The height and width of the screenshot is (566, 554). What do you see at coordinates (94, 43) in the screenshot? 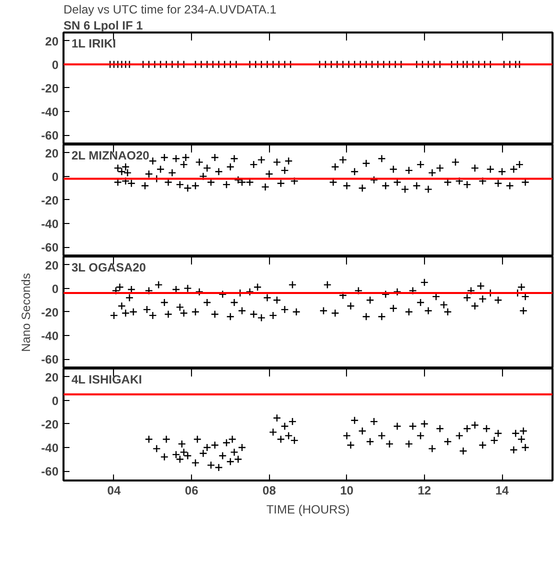
I see `annotation: 1L IRIKI` at bounding box center [94, 43].